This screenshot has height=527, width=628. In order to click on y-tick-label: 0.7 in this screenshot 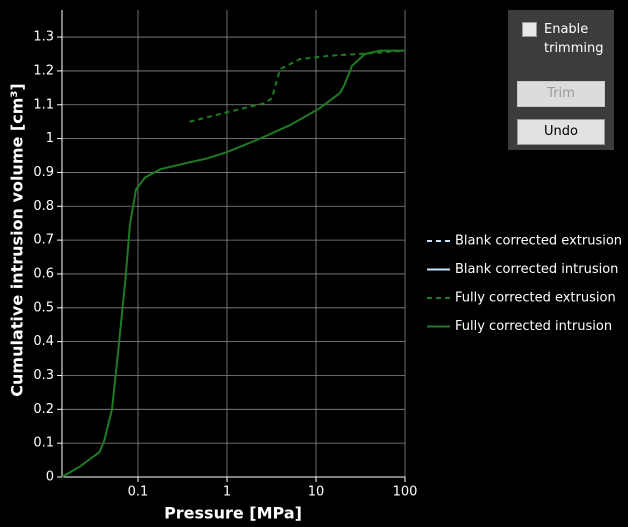, I will do `click(43, 240)`.